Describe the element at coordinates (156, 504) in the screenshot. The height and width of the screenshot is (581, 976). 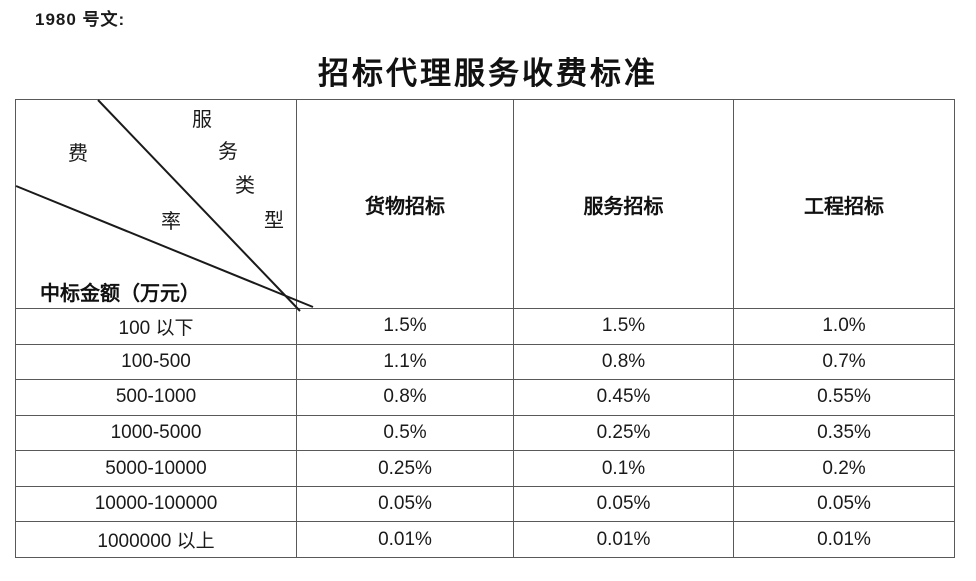
I see `amount-range-cell: 10000-100000` at that location.